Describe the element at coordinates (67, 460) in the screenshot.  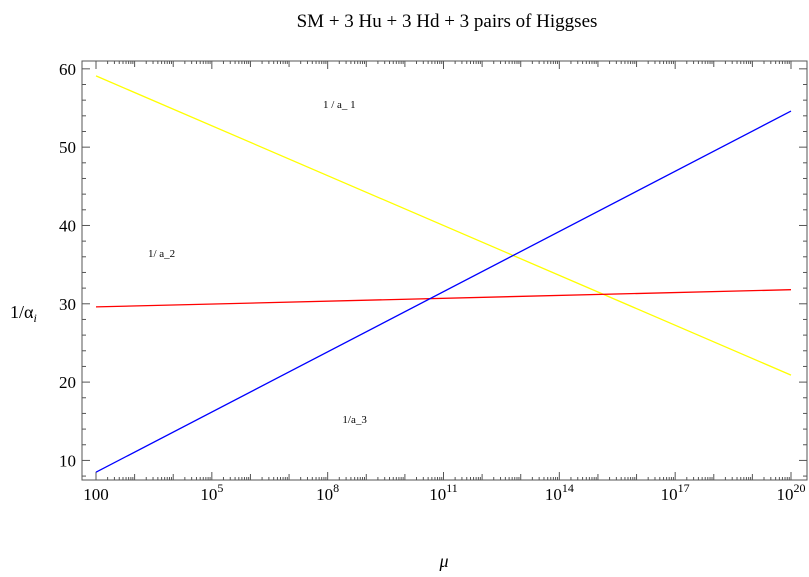
I see `y-tick-label: 10` at that location.